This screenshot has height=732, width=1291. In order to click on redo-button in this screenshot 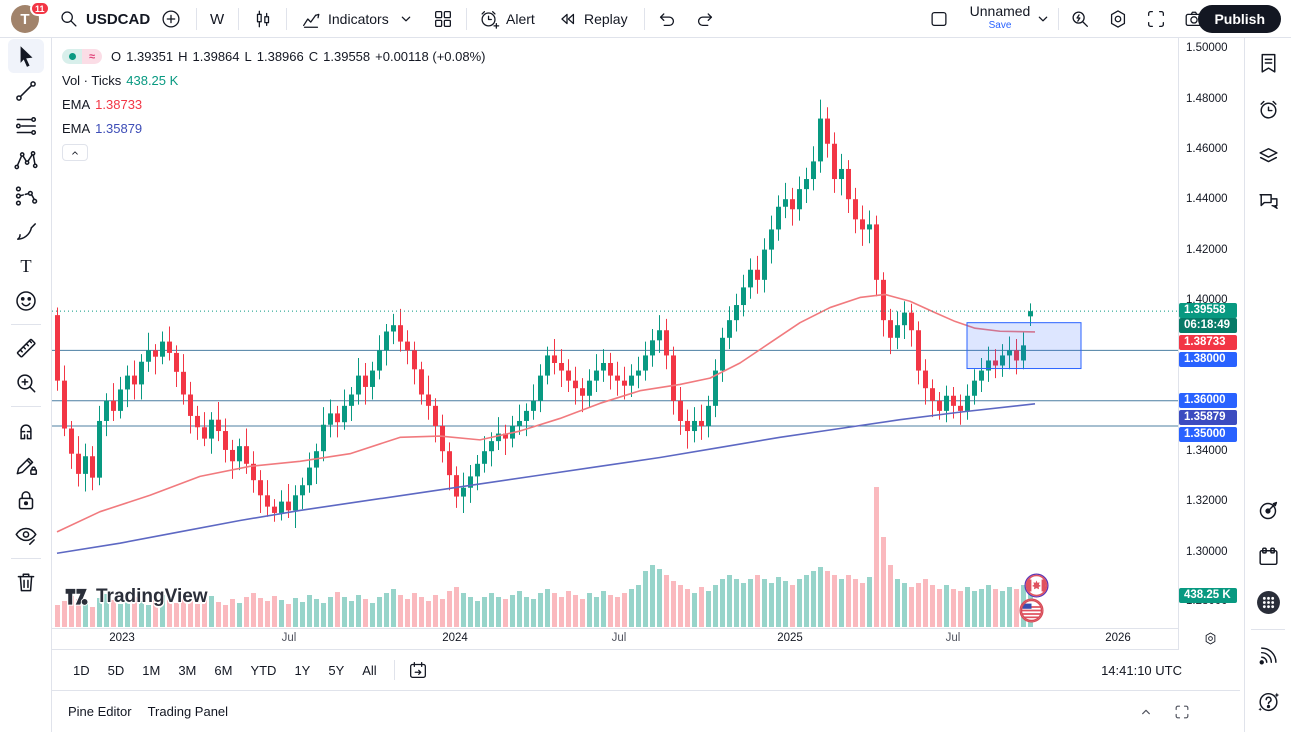, I will do `click(705, 19)`.